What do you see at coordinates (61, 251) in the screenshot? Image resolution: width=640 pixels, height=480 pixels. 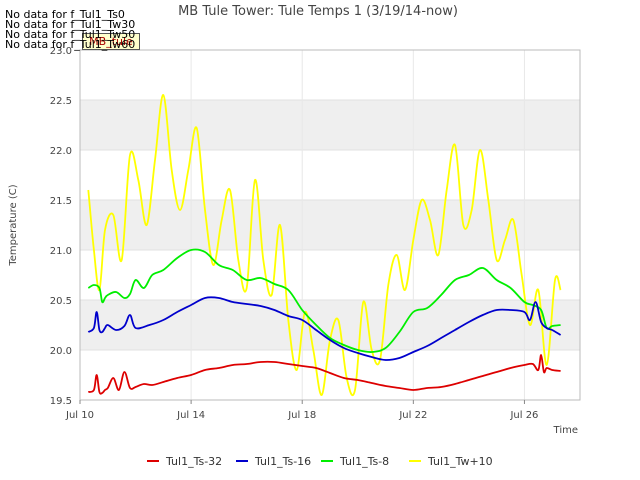 I see `y-tick-label: 21.0` at bounding box center [61, 251].